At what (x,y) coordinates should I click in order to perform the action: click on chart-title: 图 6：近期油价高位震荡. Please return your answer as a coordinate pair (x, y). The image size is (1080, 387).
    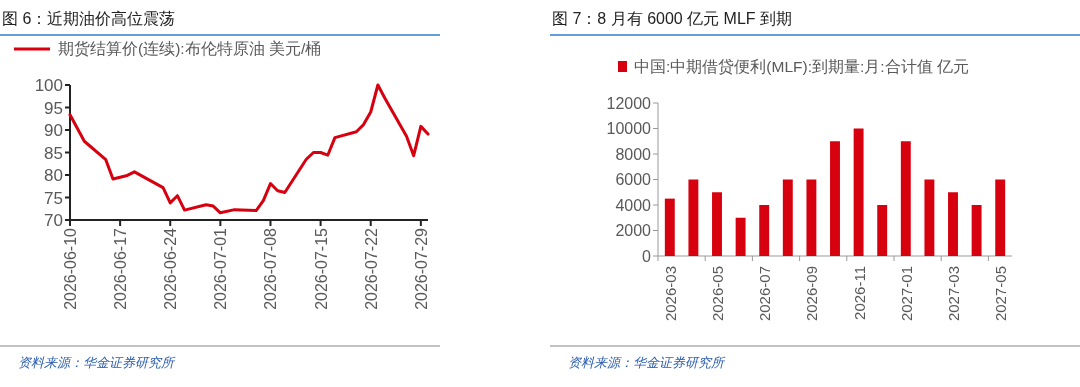
    Looking at the image, I should click on (89, 18).